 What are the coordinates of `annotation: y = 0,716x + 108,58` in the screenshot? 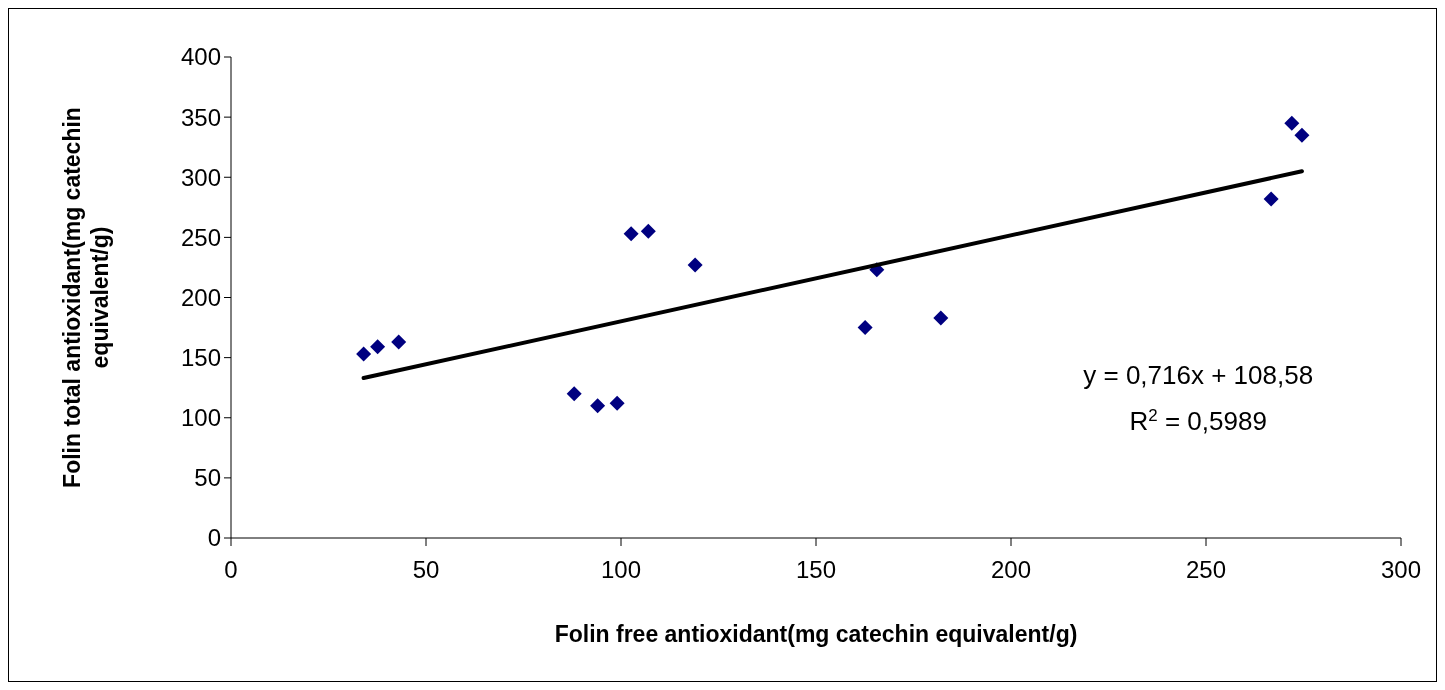 It's located at (1198, 375).